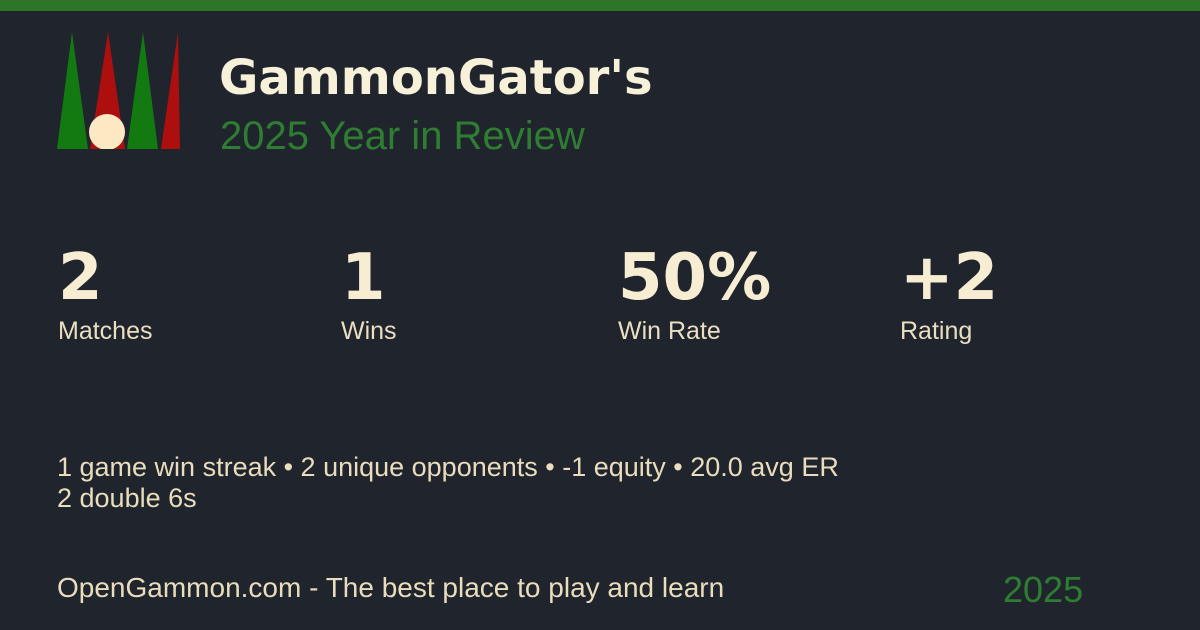 The image size is (1200, 630). What do you see at coordinates (105, 293) in the screenshot?
I see `stat-matches: 2 Matches` at bounding box center [105, 293].